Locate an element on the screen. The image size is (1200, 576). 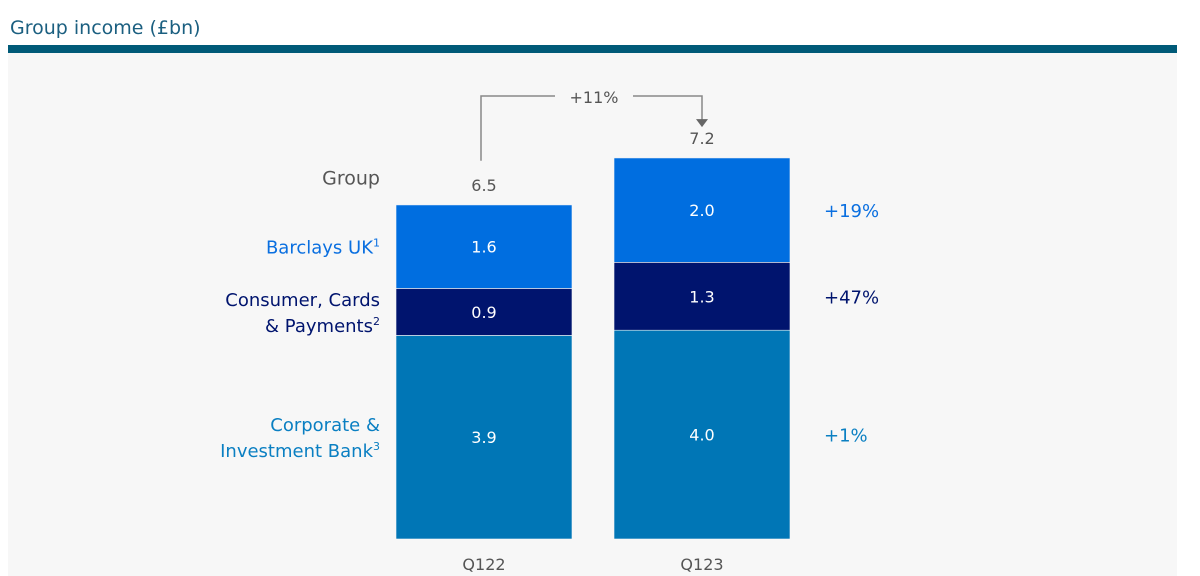
series-label: & Payments2 is located at coordinates (322, 326).